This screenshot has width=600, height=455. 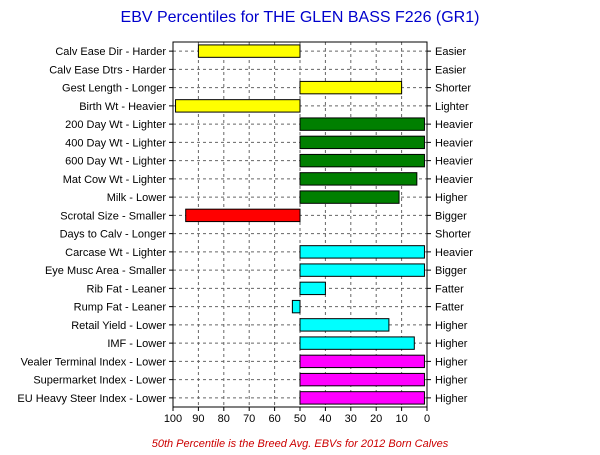 I want to click on x-tick-label: 10, so click(x=401, y=419).